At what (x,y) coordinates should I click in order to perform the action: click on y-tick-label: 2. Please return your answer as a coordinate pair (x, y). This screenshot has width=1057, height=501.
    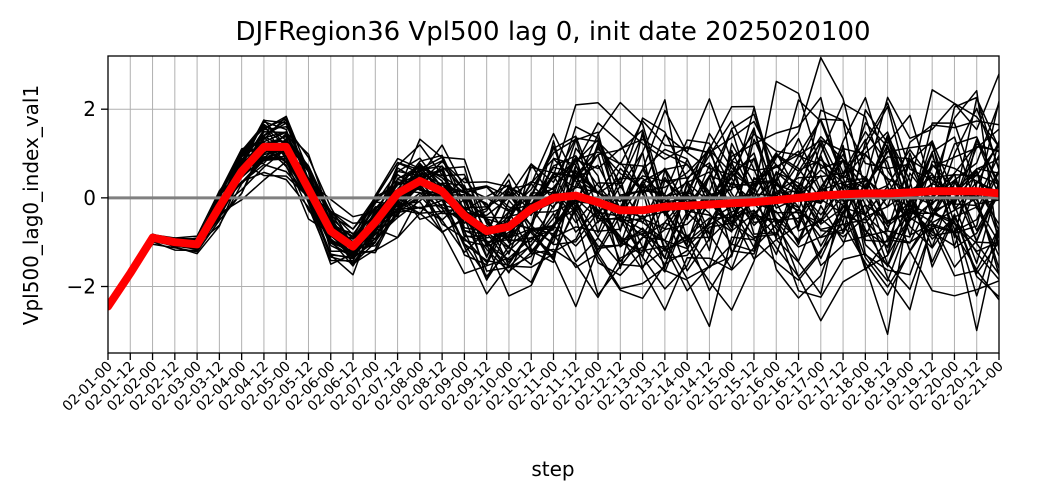
    Looking at the image, I should click on (89, 109).